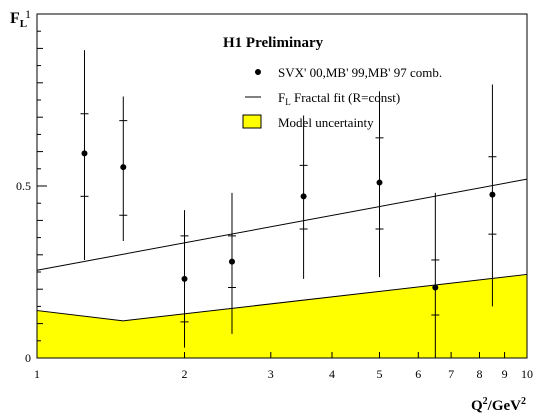 The width and height of the screenshot is (545, 420). Describe the element at coordinates (288, 102) in the screenshot. I see `legend-fit-label-sub: L` at that location.